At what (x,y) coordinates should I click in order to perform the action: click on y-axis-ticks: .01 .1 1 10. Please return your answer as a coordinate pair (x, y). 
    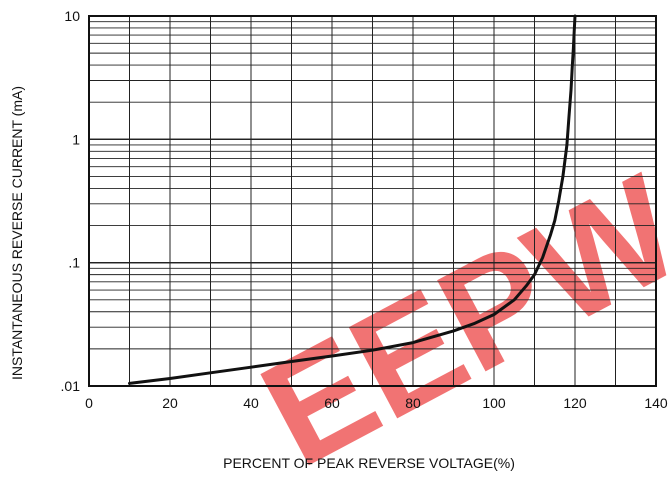
    Looking at the image, I should click on (71, 201).